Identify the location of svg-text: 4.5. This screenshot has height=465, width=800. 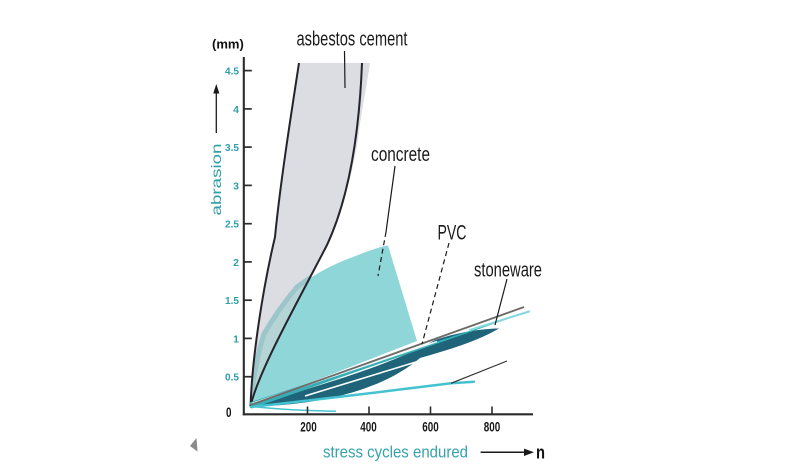
(232, 71).